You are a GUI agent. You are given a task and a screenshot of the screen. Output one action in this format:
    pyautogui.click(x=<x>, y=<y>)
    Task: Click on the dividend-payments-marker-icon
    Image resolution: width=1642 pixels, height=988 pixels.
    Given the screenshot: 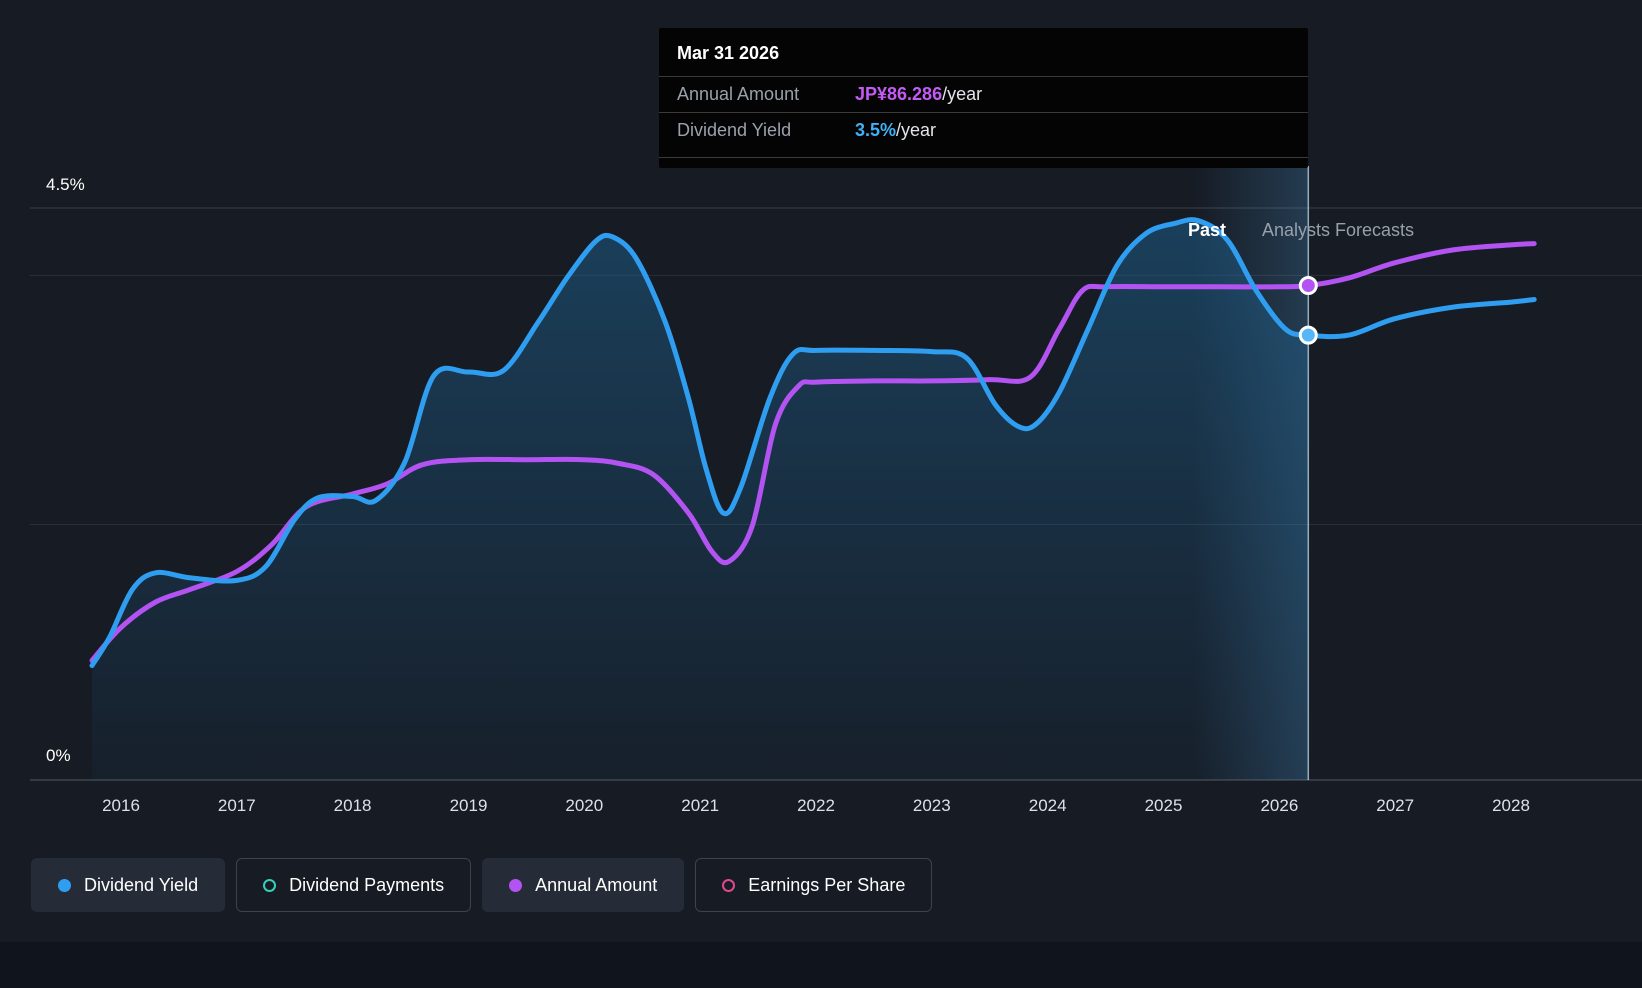 What is the action you would take?
    pyautogui.click(x=270, y=885)
    